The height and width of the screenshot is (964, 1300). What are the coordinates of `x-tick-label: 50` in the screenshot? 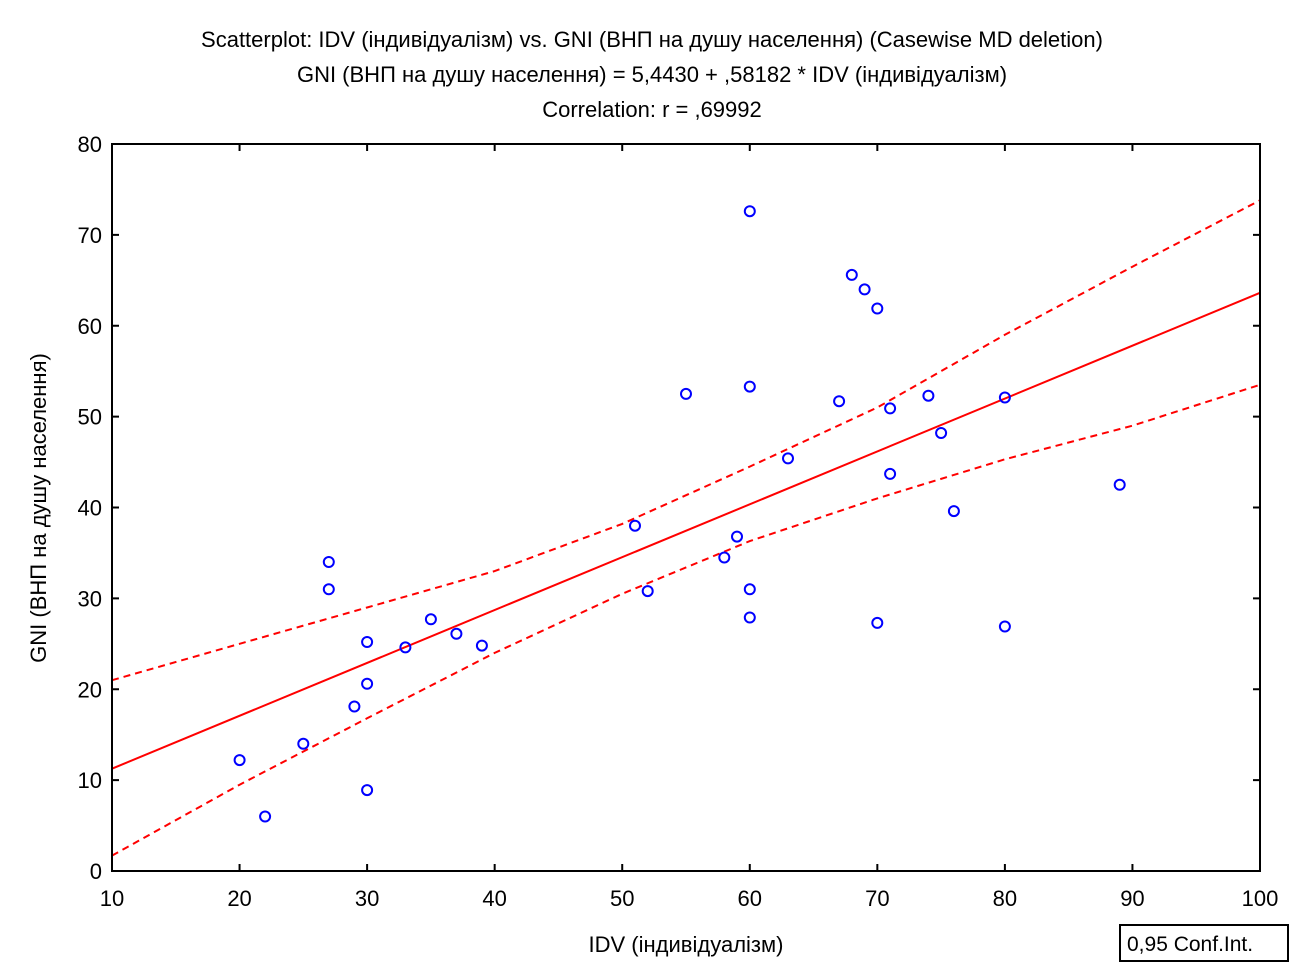 It's located at (622, 898).